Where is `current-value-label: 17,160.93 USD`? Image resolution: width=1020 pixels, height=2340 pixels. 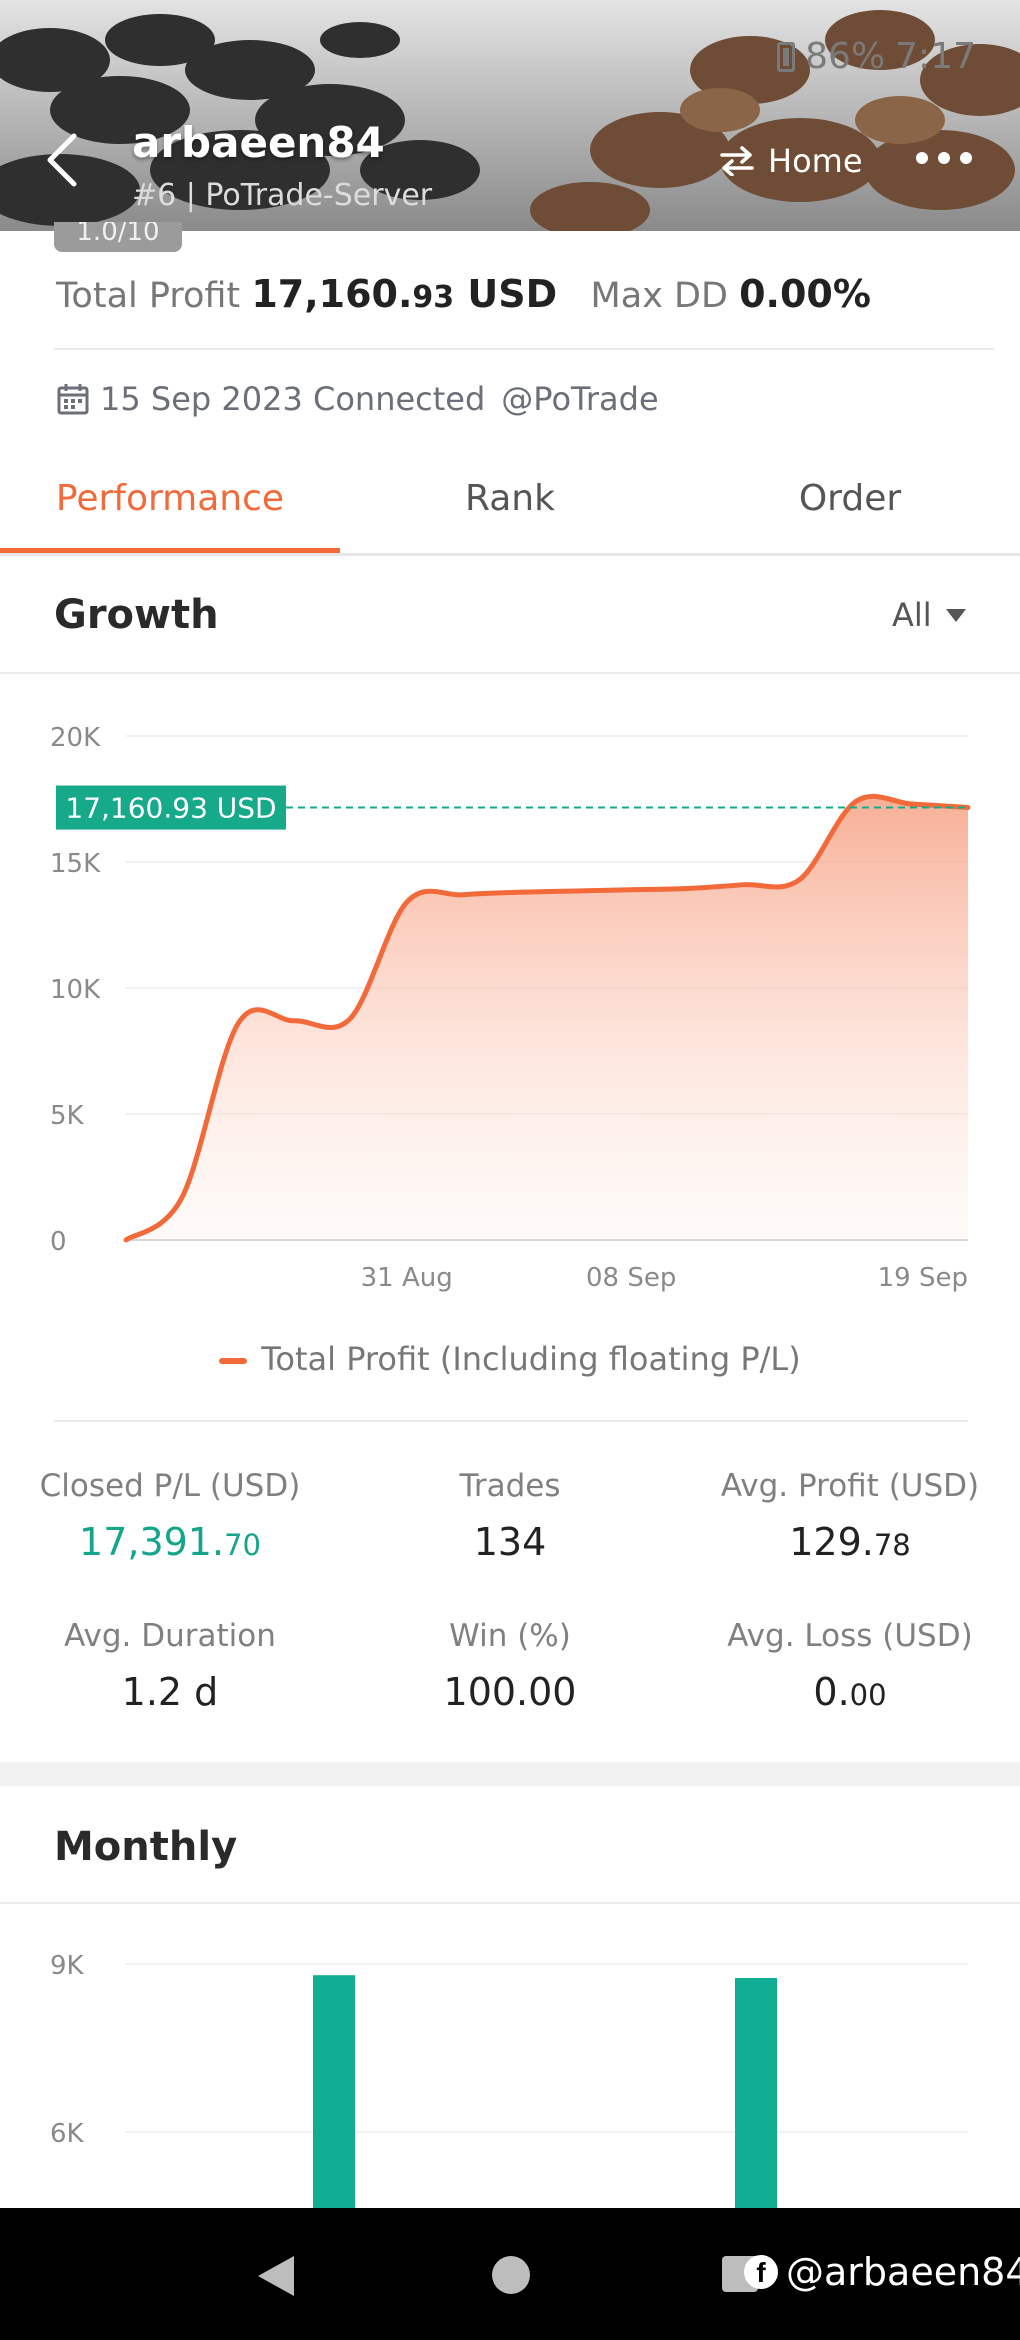
current-value-label: 17,160.93 USD is located at coordinates (170, 808).